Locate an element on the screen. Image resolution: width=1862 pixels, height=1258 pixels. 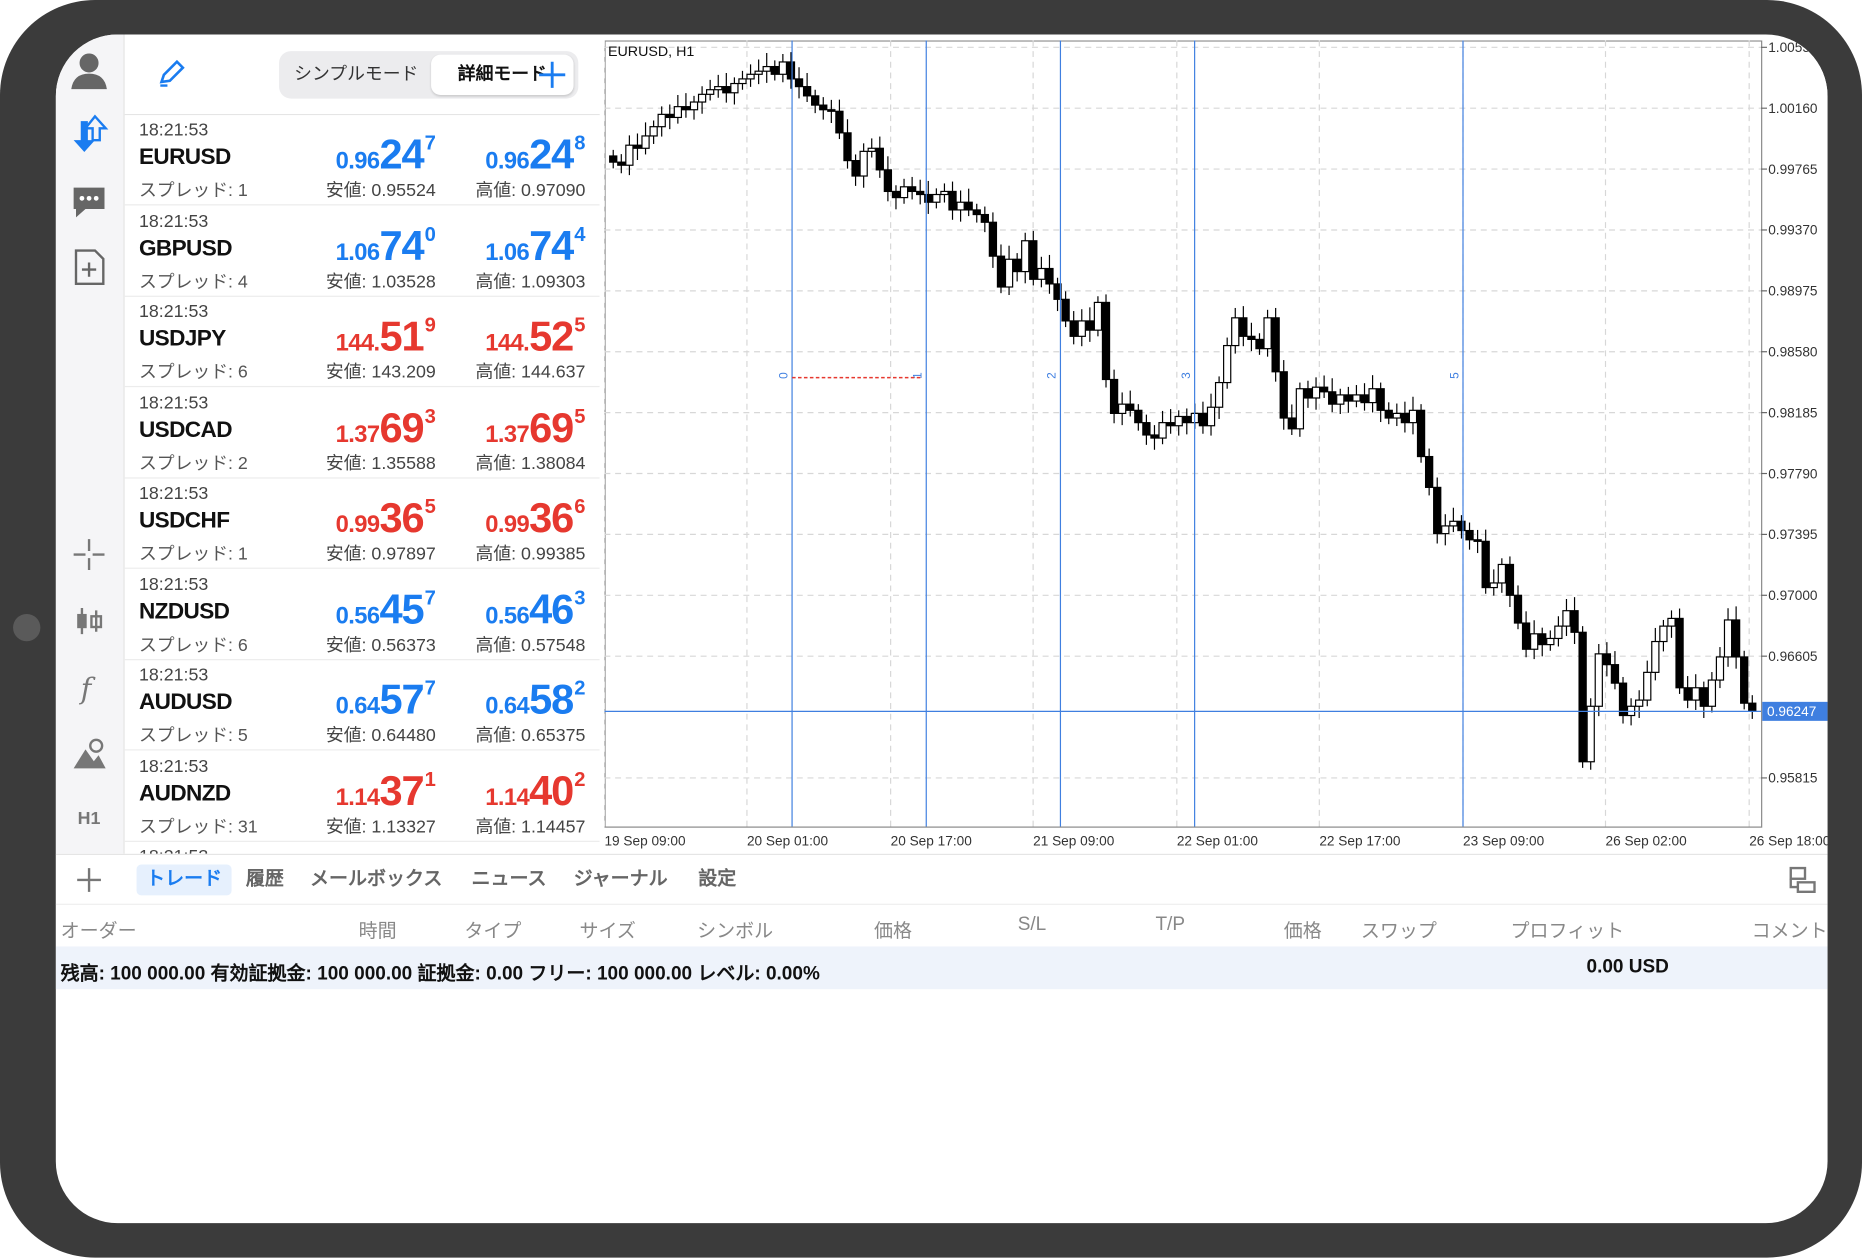
tab-settings: 設定 is located at coordinates (717, 879).